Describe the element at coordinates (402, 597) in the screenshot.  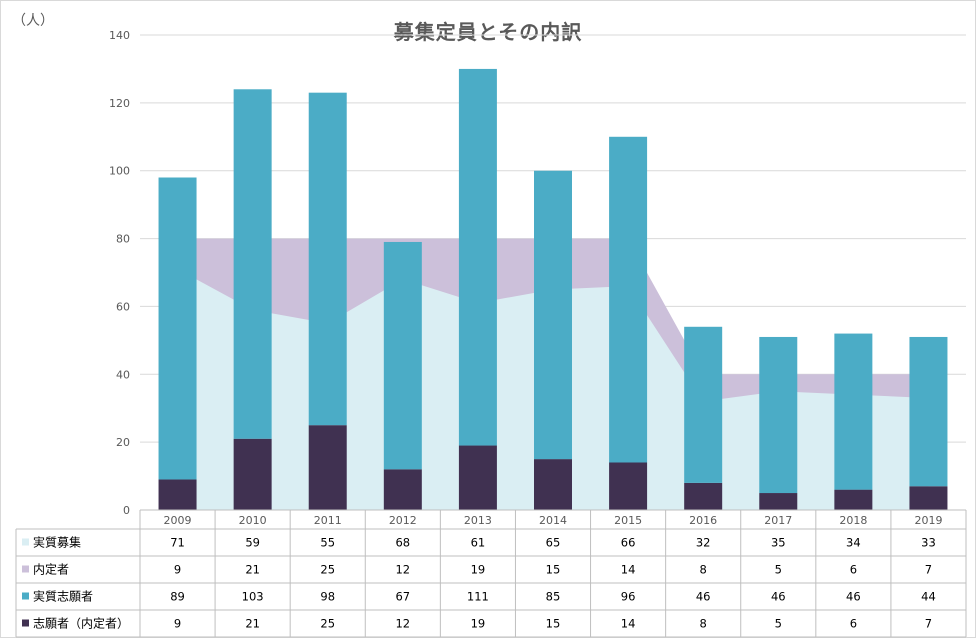
I see `data-label-実質志願者-2012: 67` at that location.